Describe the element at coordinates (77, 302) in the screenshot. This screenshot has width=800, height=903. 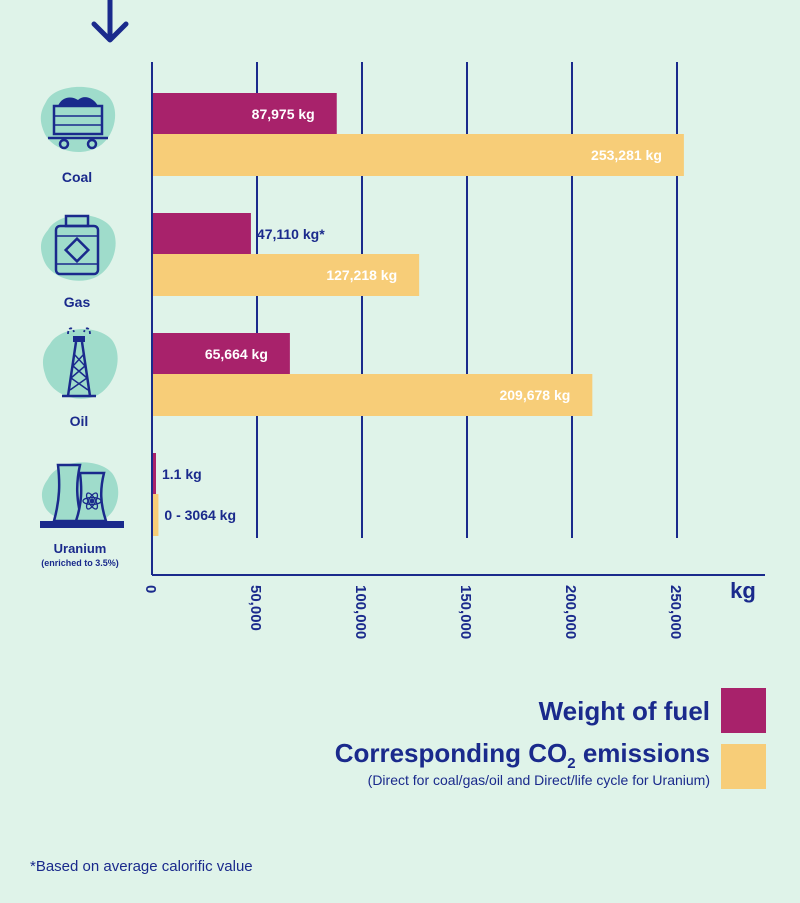
I see `category-label-gas: Gas` at that location.